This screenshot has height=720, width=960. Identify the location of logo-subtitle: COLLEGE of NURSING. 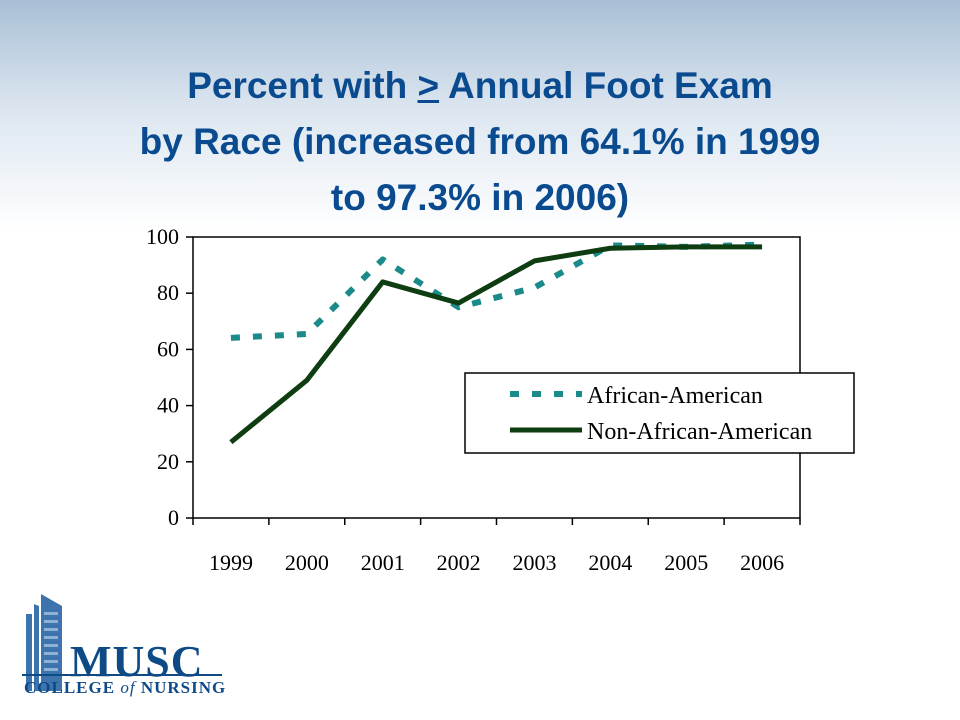
(125, 688).